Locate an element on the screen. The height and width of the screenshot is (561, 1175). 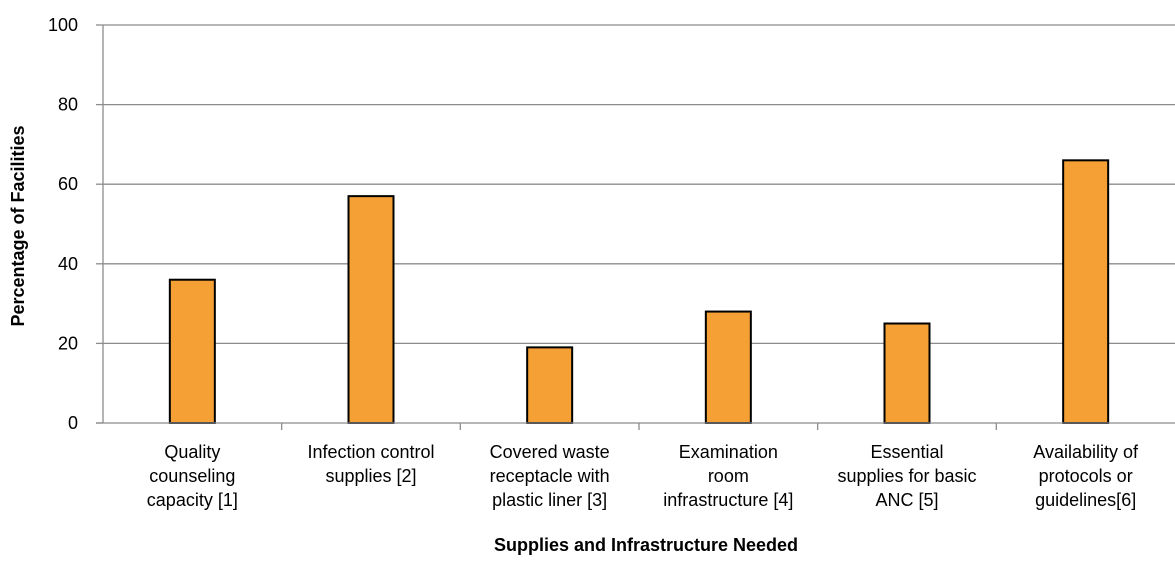
y-tick-label: 60 is located at coordinates (68, 184).